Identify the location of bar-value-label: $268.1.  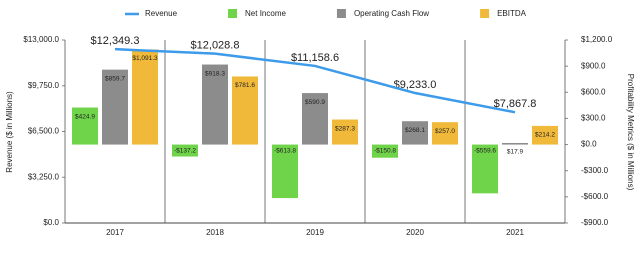
(415, 130).